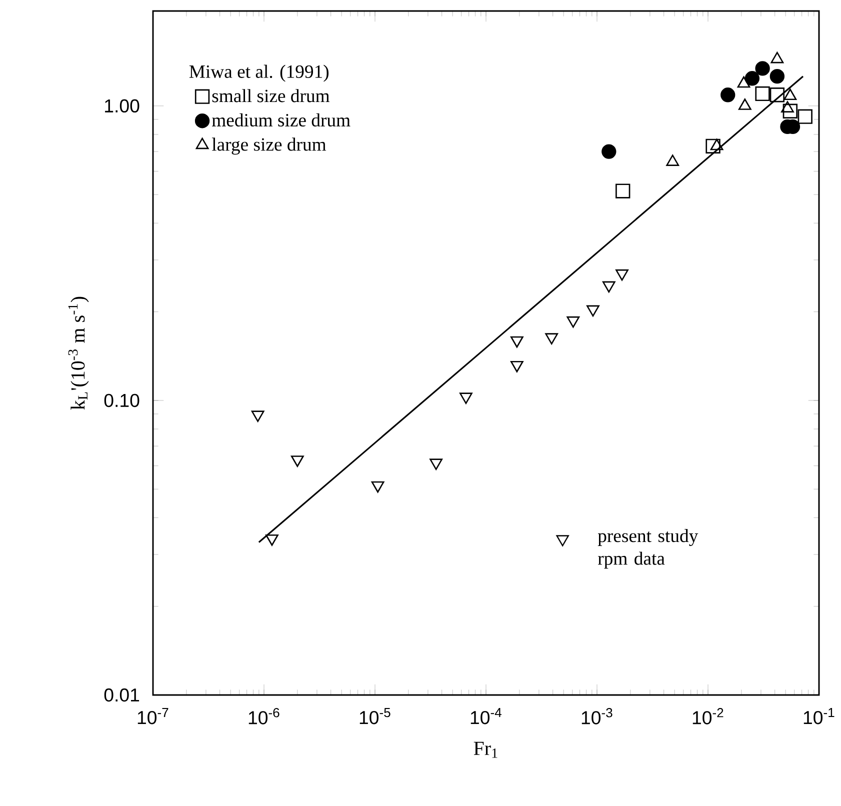  What do you see at coordinates (819, 716) in the screenshot?
I see `x-tick-label: 10$^{-1}$` at bounding box center [819, 716].